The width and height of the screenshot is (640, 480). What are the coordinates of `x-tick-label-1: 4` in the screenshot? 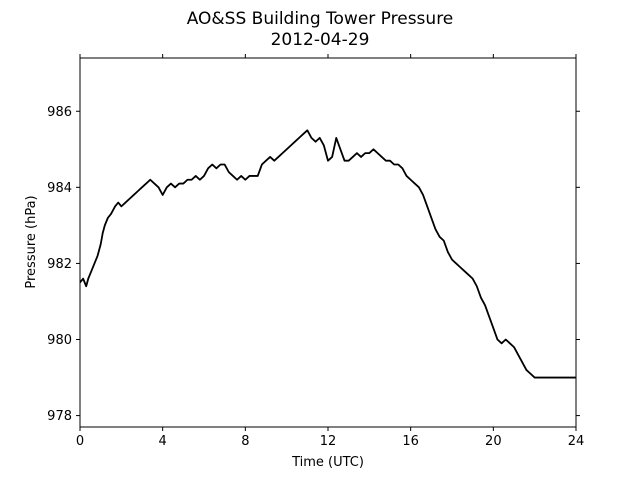 It's located at (163, 441).